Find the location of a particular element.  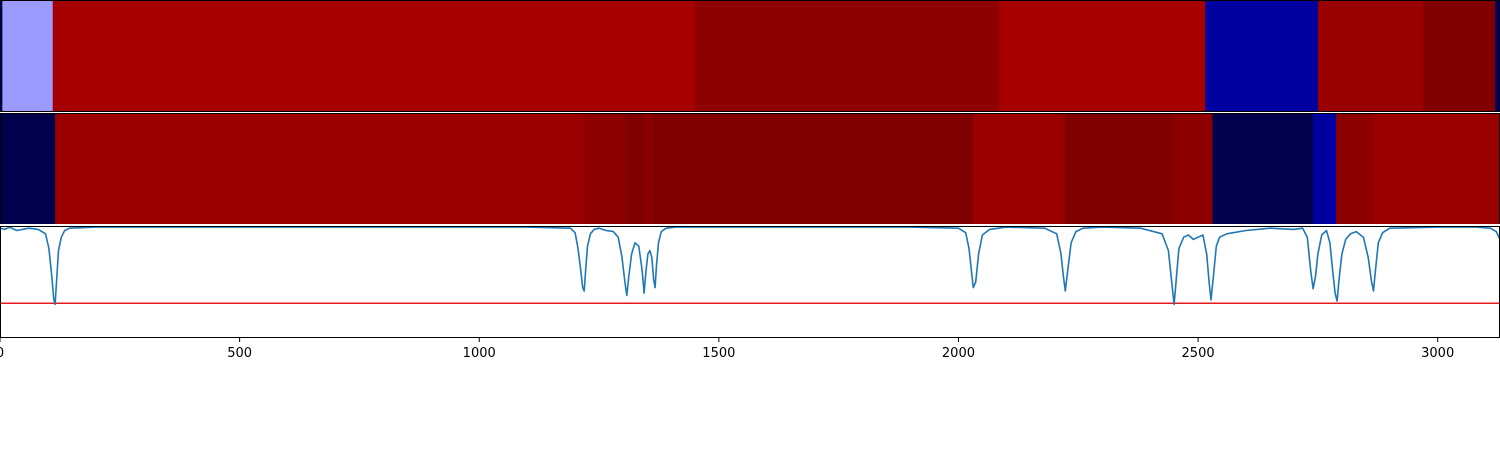

x-tick-label: 3000 is located at coordinates (1437, 353).